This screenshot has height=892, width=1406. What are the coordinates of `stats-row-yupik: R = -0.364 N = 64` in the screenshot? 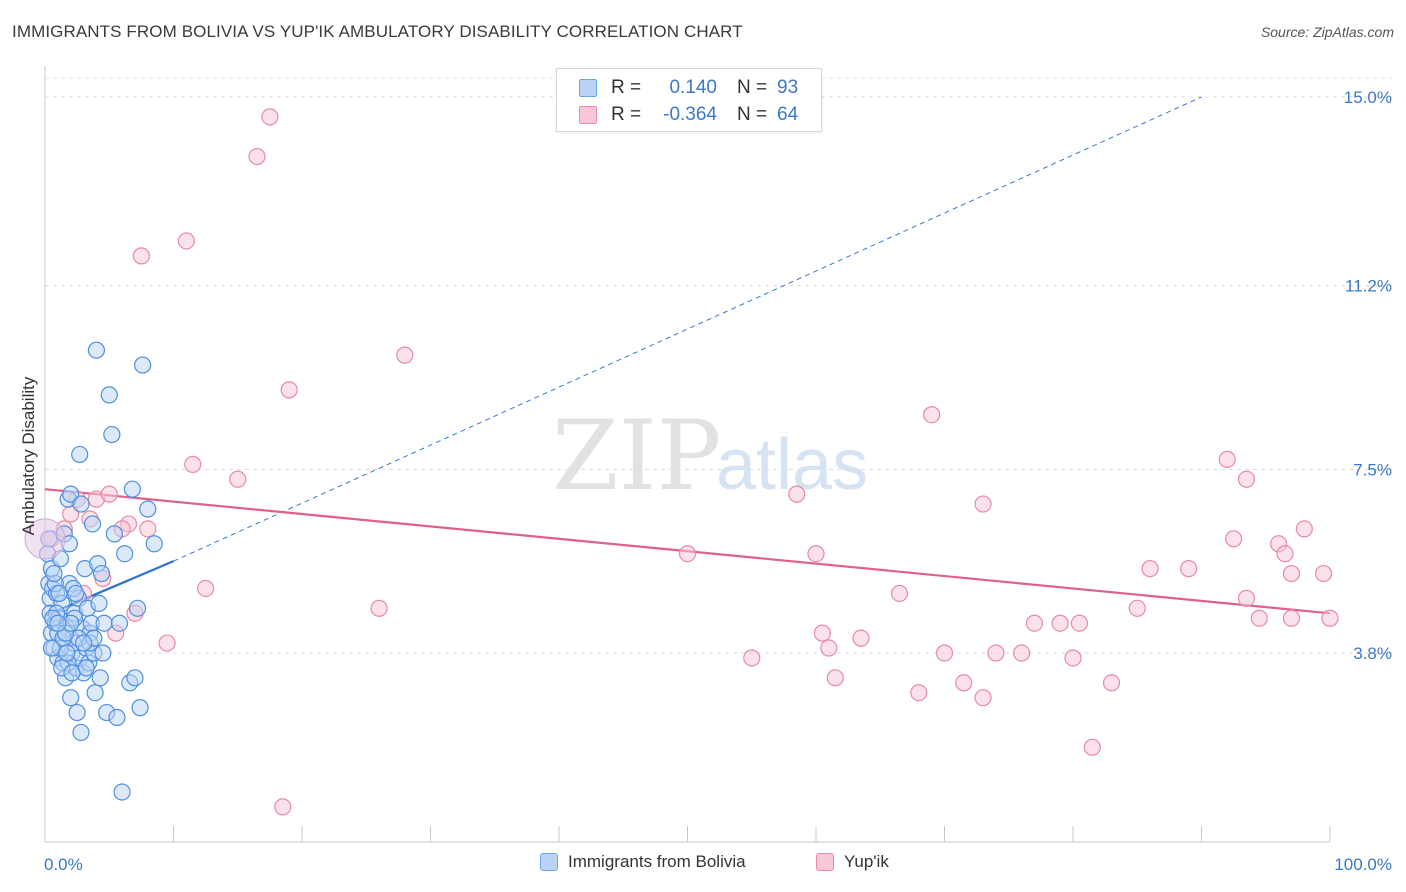 It's located at (688, 115).